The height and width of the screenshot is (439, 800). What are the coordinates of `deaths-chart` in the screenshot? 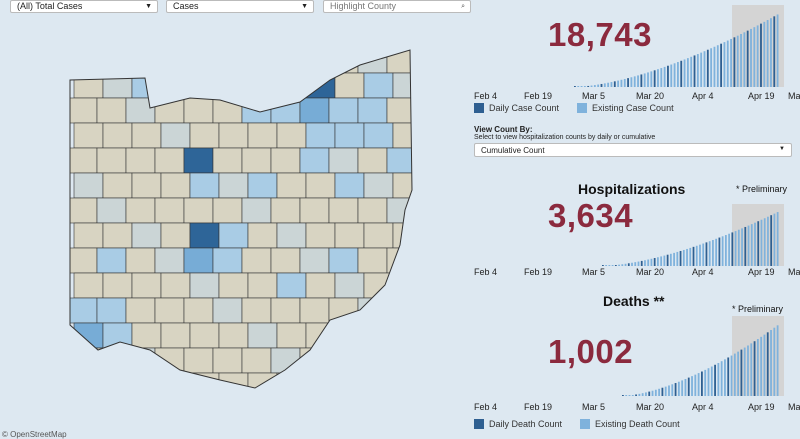 It's located at (679, 356).